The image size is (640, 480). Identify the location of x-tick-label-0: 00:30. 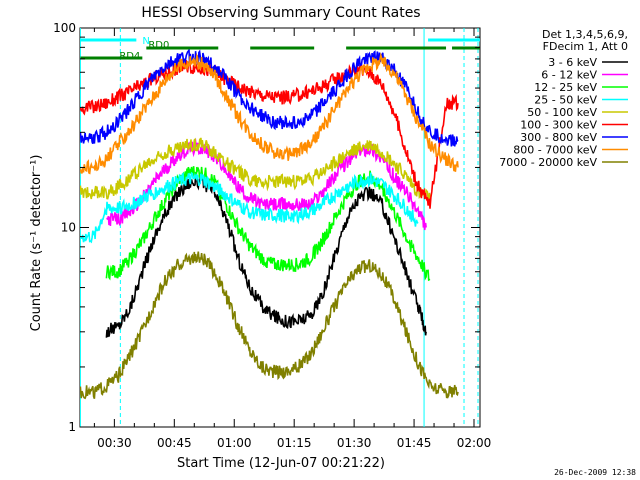
(114, 443).